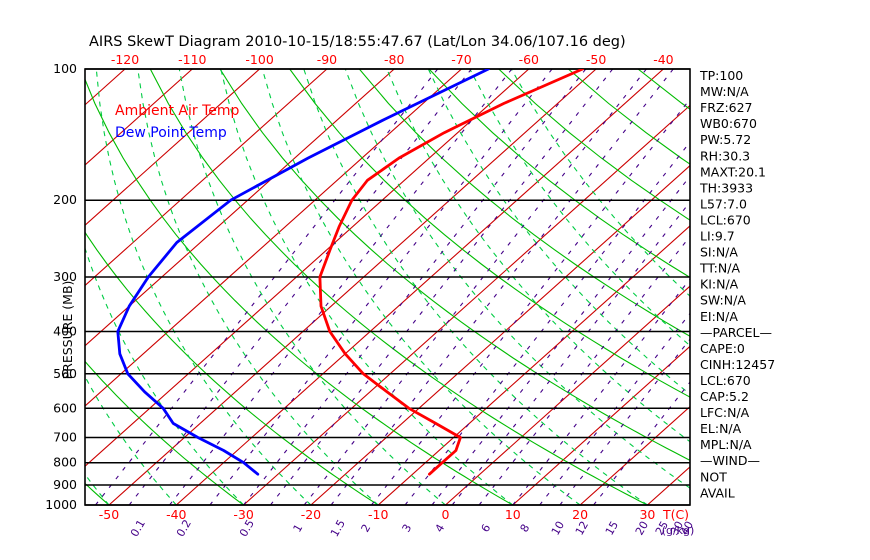 The height and width of the screenshot is (560, 870). I want to click on mixing-ratio-tick: 8, so click(525, 528).